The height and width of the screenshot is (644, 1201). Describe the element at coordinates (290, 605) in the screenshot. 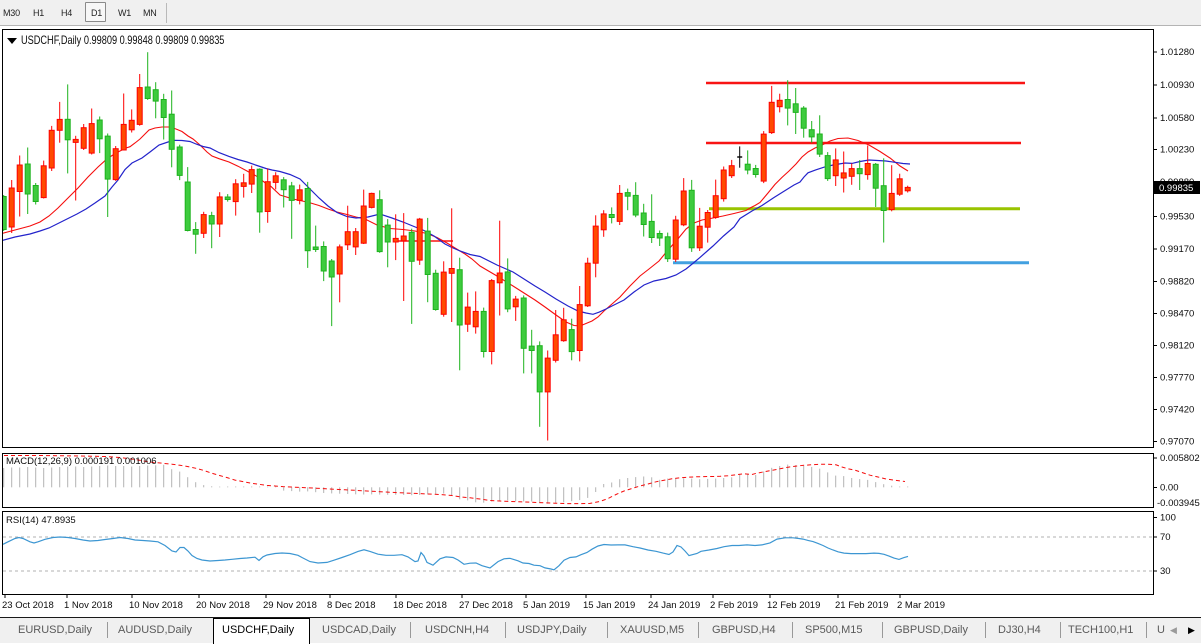

I see `svg-text: 29 Nov 2018` at that location.